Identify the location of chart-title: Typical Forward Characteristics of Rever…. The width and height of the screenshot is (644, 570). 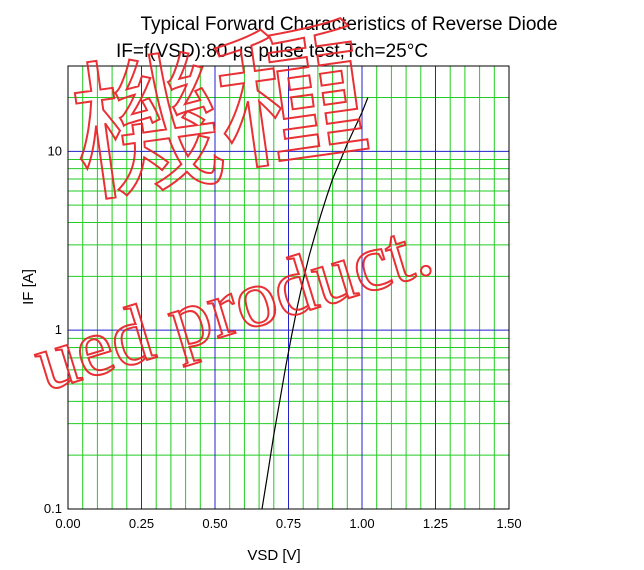
(348, 24).